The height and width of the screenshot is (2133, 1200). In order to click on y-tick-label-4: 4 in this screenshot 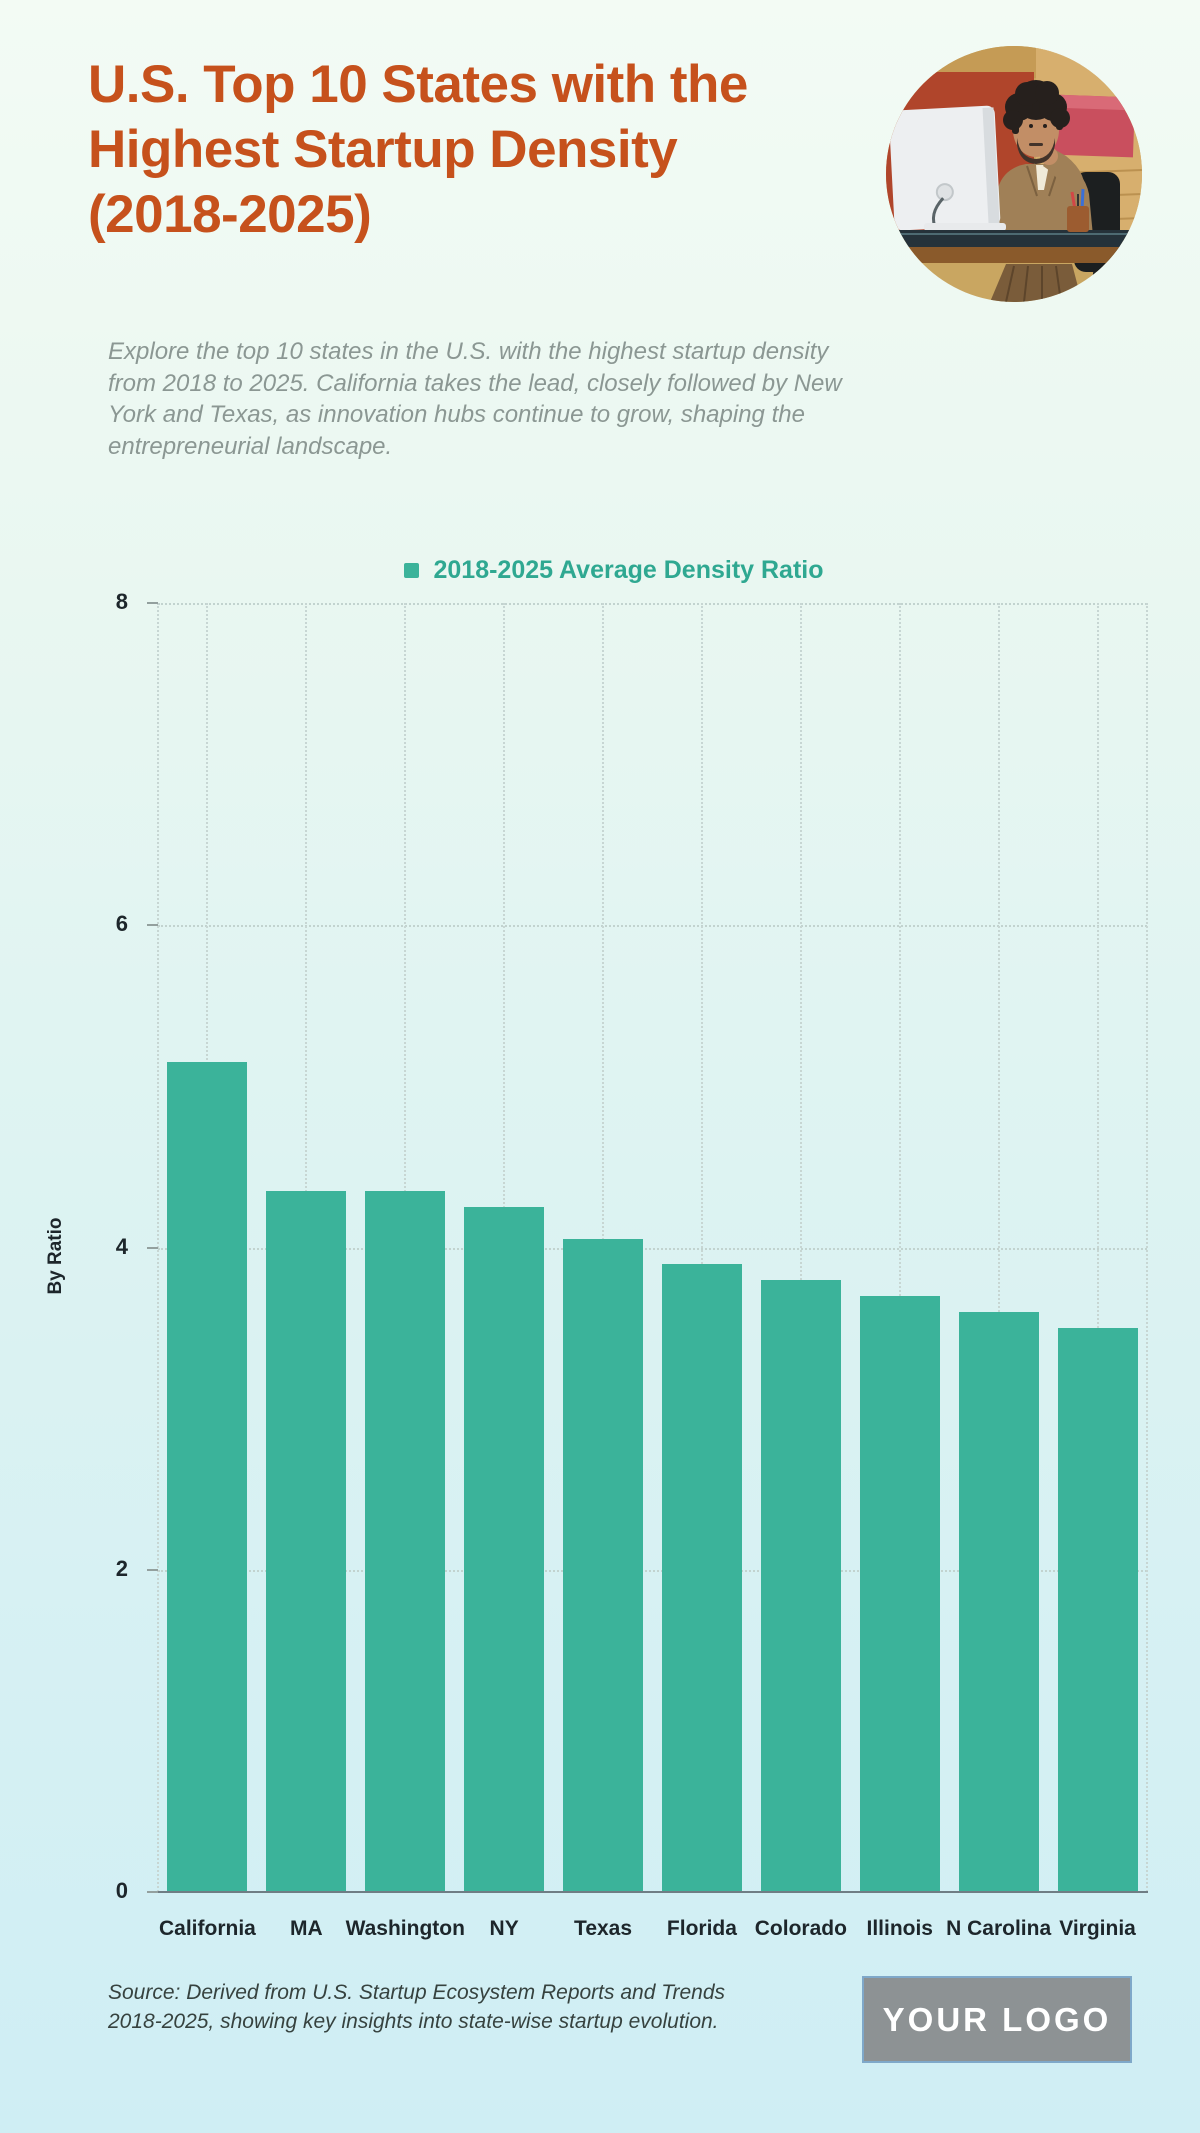, I will do `click(121, 1246)`.